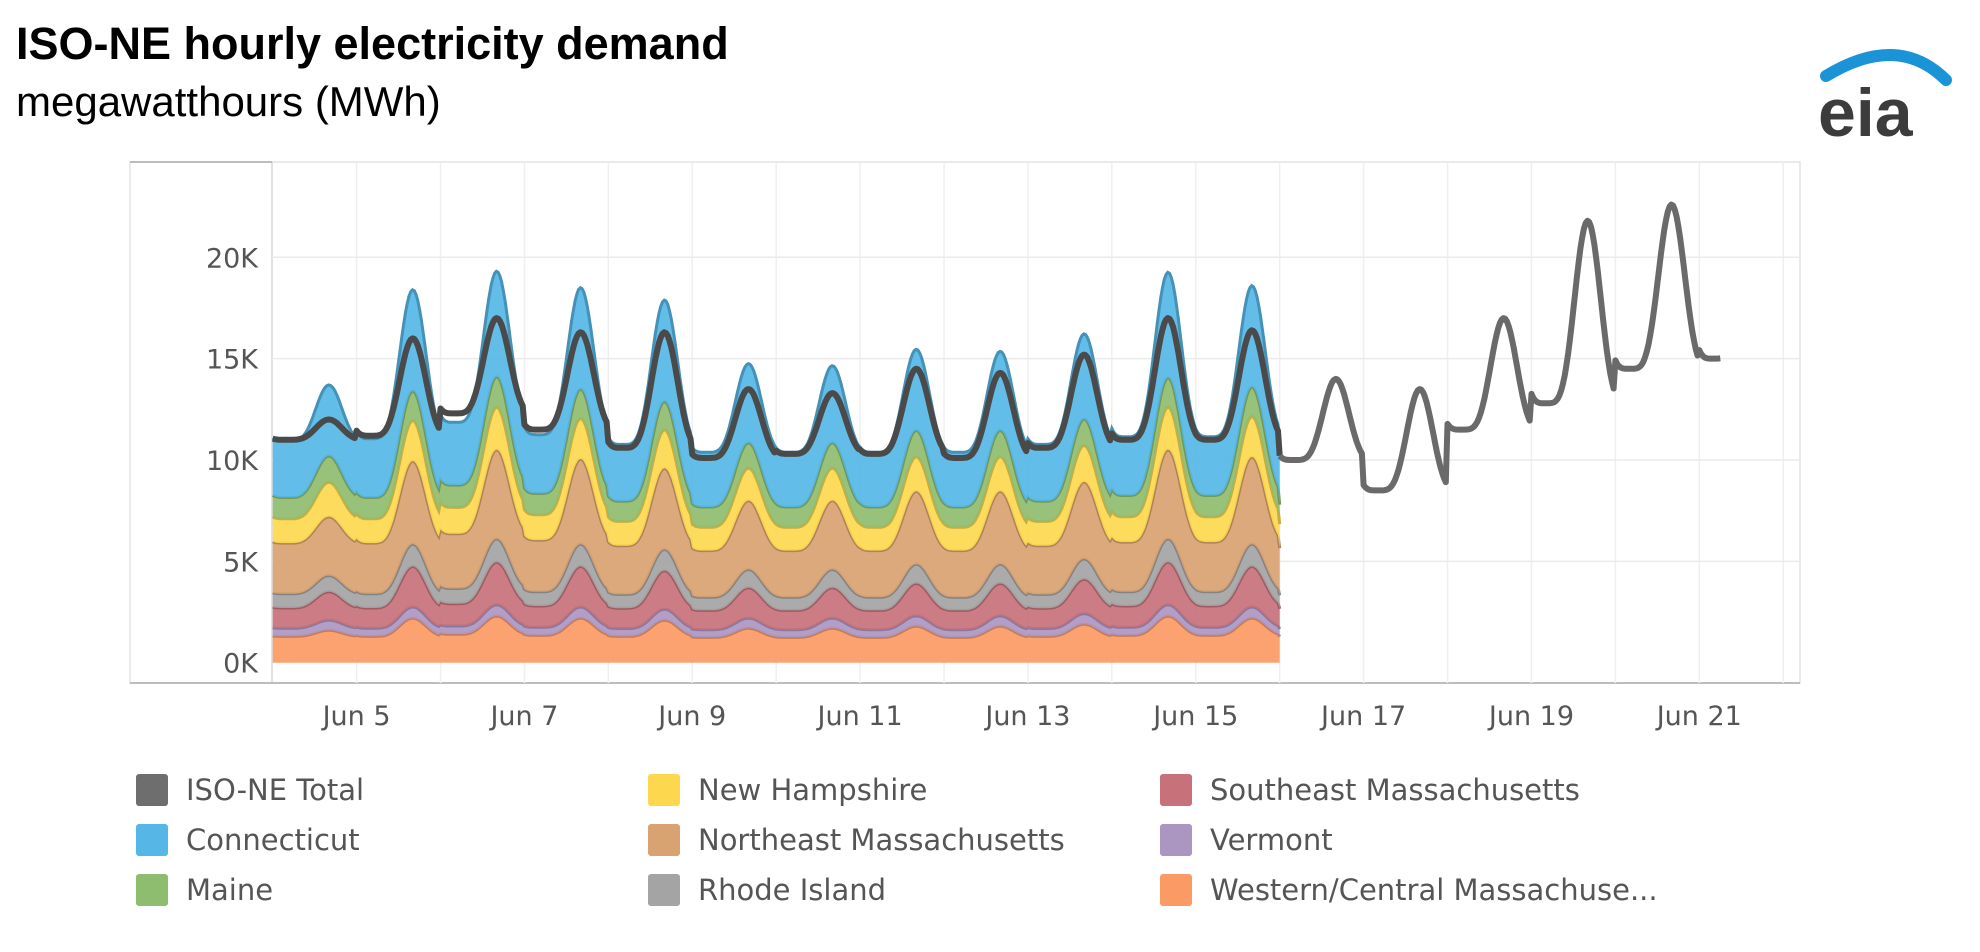 Image resolution: width=1980 pixels, height=952 pixels. Describe the element at coordinates (1395, 790) in the screenshot. I see `legend-label: Southeast Massachusetts` at that location.